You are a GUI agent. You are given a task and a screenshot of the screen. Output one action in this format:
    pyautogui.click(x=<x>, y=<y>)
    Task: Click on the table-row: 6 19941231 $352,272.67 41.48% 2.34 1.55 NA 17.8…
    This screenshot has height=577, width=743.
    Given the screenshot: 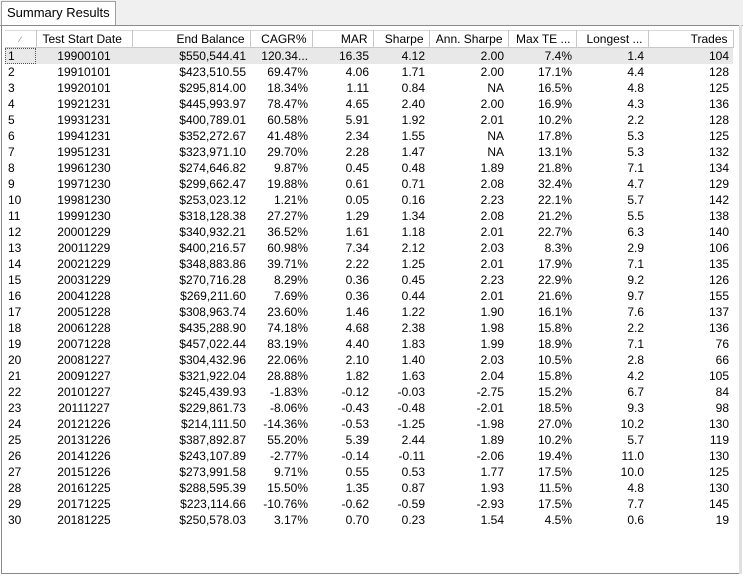 What is the action you would take?
    pyautogui.click(x=369, y=136)
    